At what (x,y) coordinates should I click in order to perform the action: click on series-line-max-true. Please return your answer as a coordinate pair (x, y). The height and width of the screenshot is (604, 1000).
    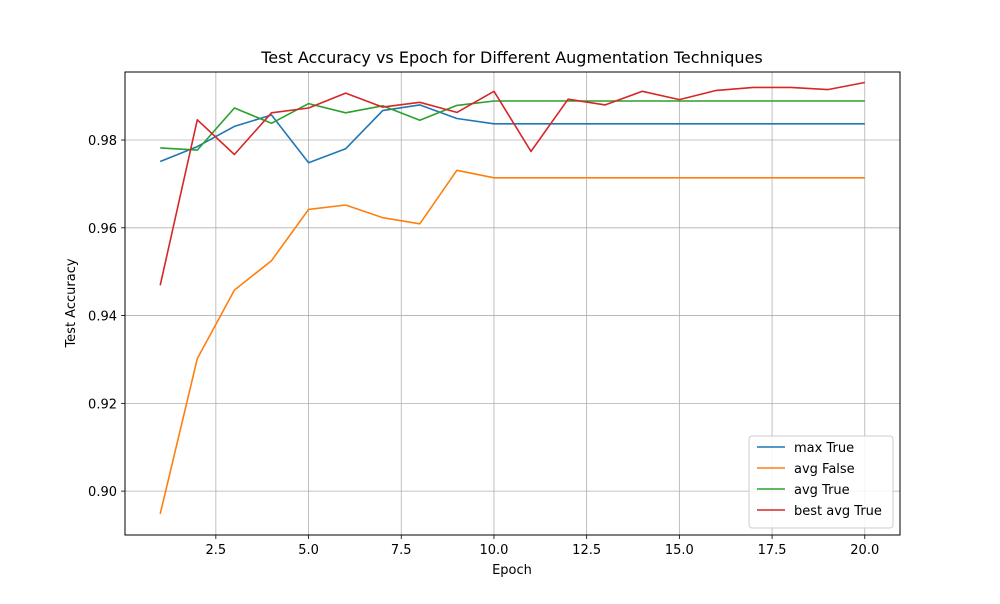
    Looking at the image, I should click on (512, 134).